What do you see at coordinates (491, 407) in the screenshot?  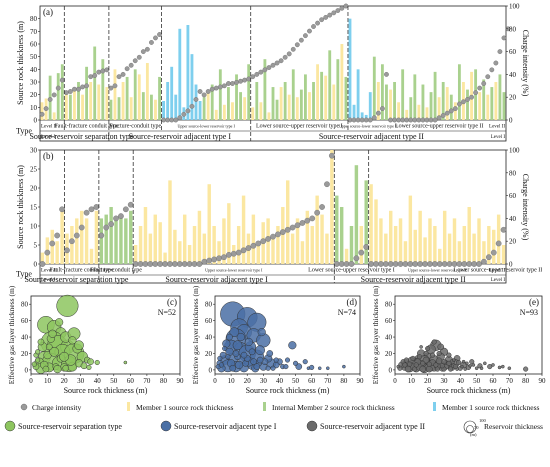 I see `legend-member1b-label: Member 1 source rock thickness` at bounding box center [491, 407].